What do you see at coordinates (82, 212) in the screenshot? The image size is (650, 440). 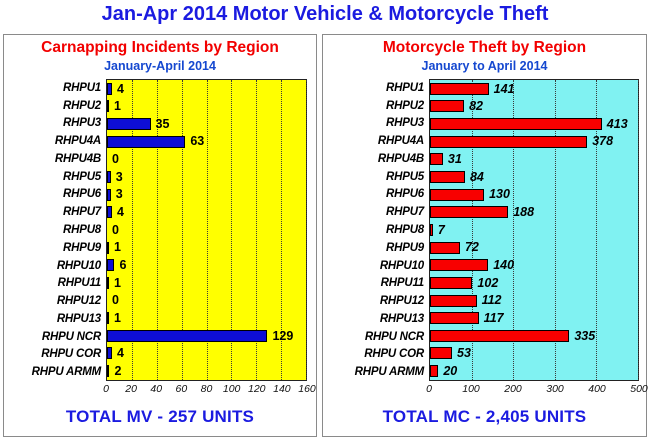 I see `category-label: RHPU7` at bounding box center [82, 212].